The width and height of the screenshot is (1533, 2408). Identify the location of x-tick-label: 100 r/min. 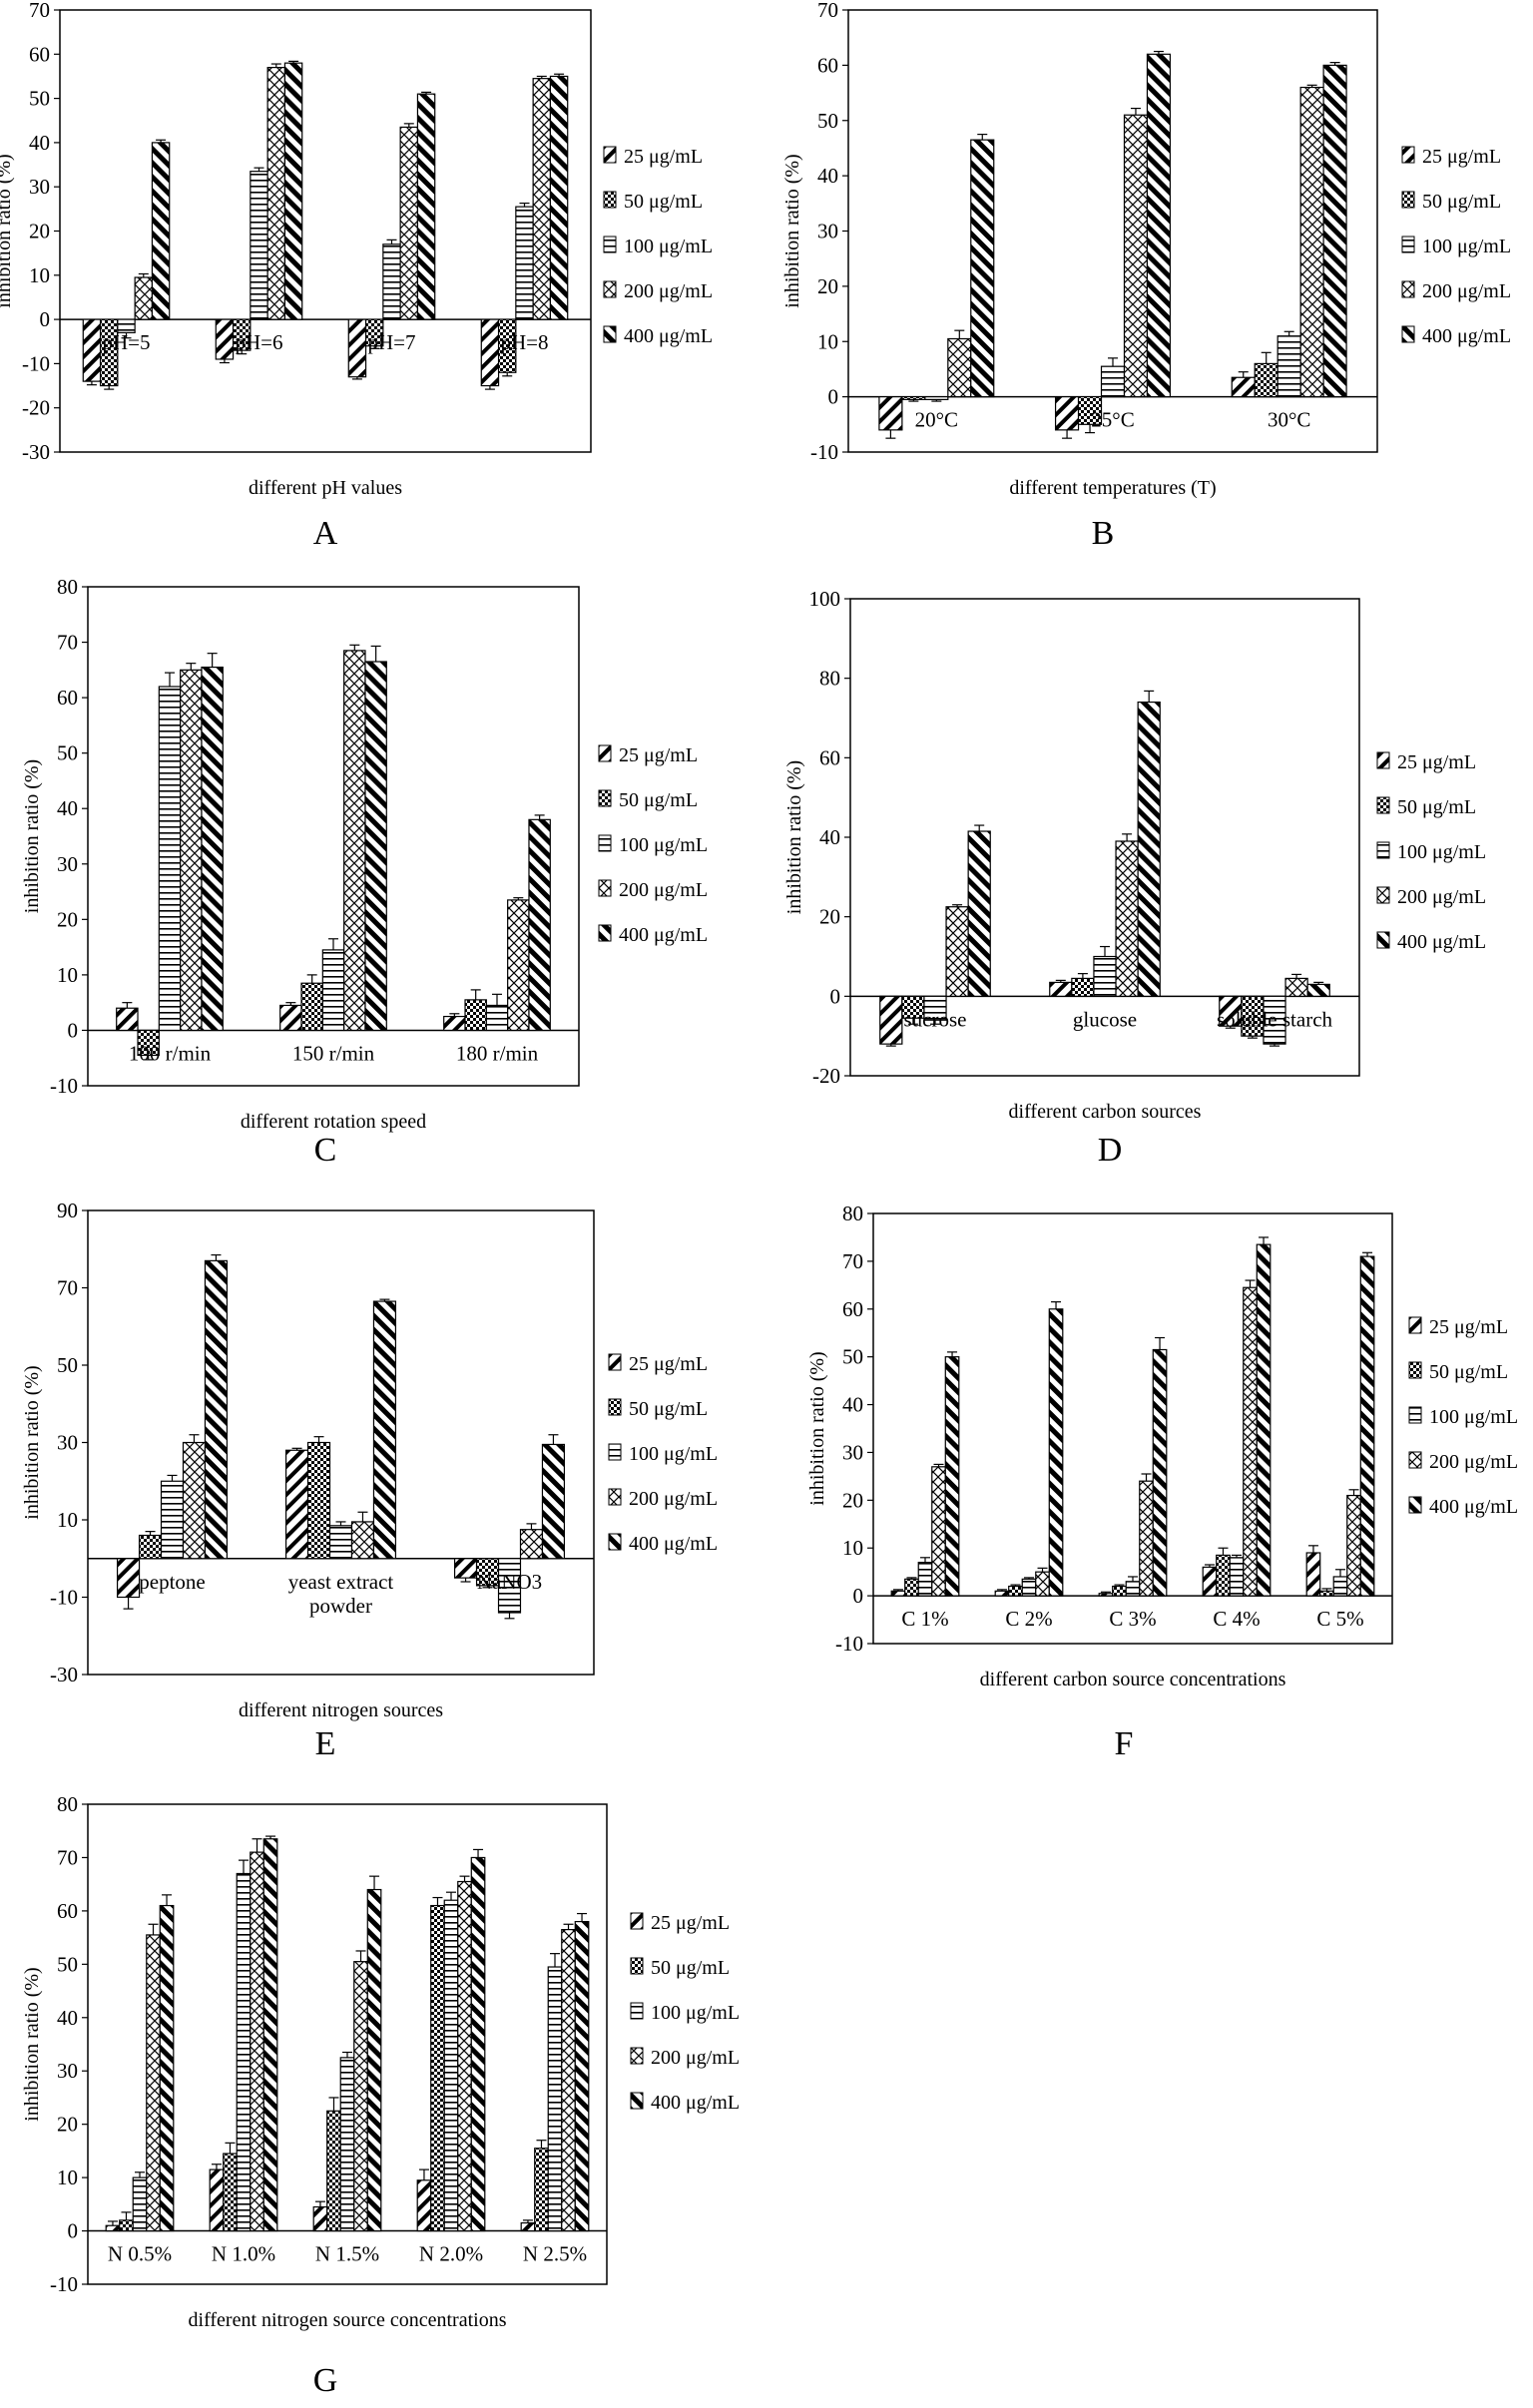
(170, 1053).